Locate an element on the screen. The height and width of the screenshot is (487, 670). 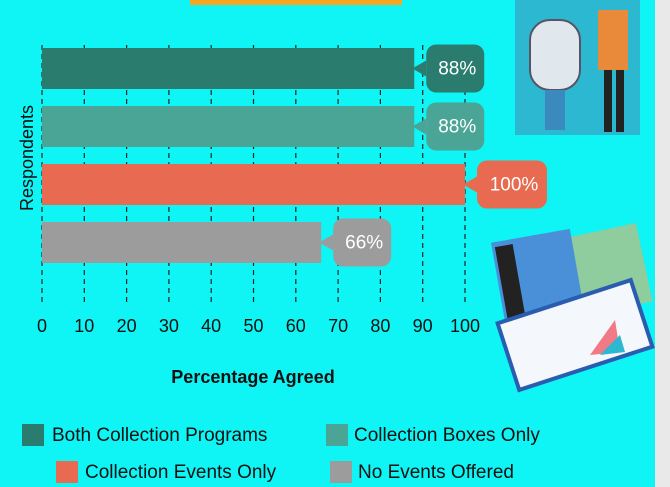
x-tick-label: 60 is located at coordinates (296, 326).